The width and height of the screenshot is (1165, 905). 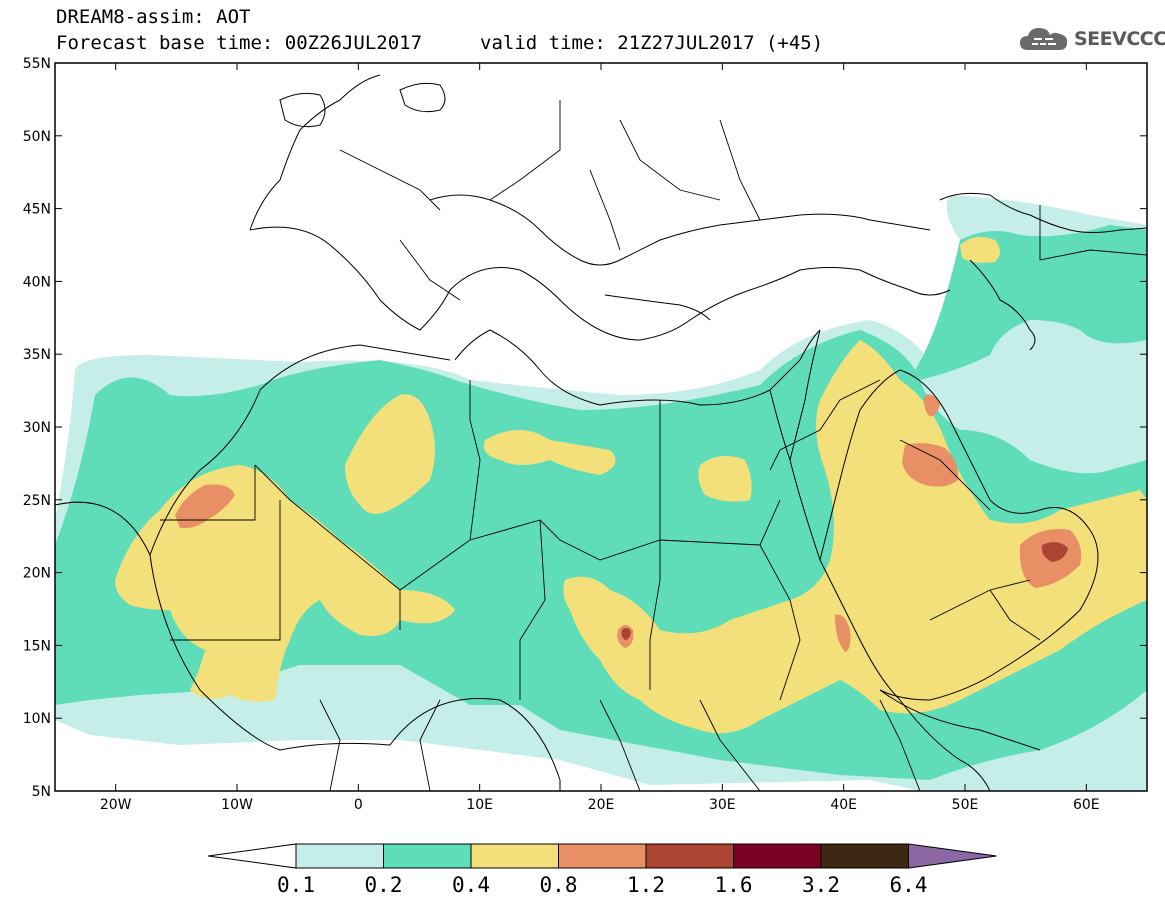 I want to click on x-tick-label: 20E, so click(x=601, y=805).